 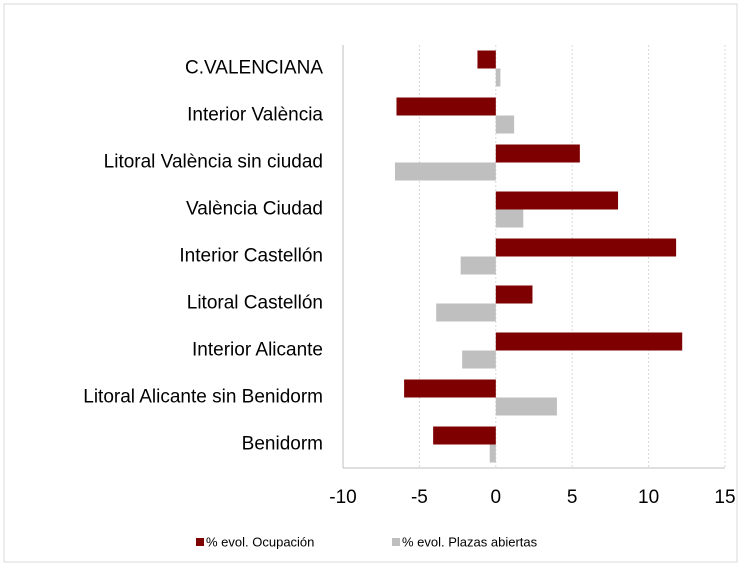 What do you see at coordinates (260, 541) in the screenshot?
I see `legend-label: % evol. Ocupación` at bounding box center [260, 541].